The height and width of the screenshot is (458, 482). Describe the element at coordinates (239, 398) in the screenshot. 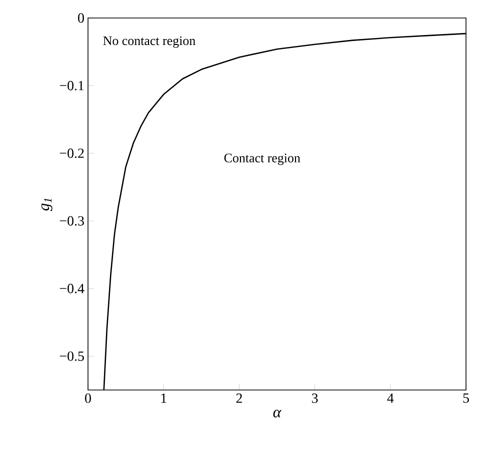

I see `x-tick-label: 2` at that location.